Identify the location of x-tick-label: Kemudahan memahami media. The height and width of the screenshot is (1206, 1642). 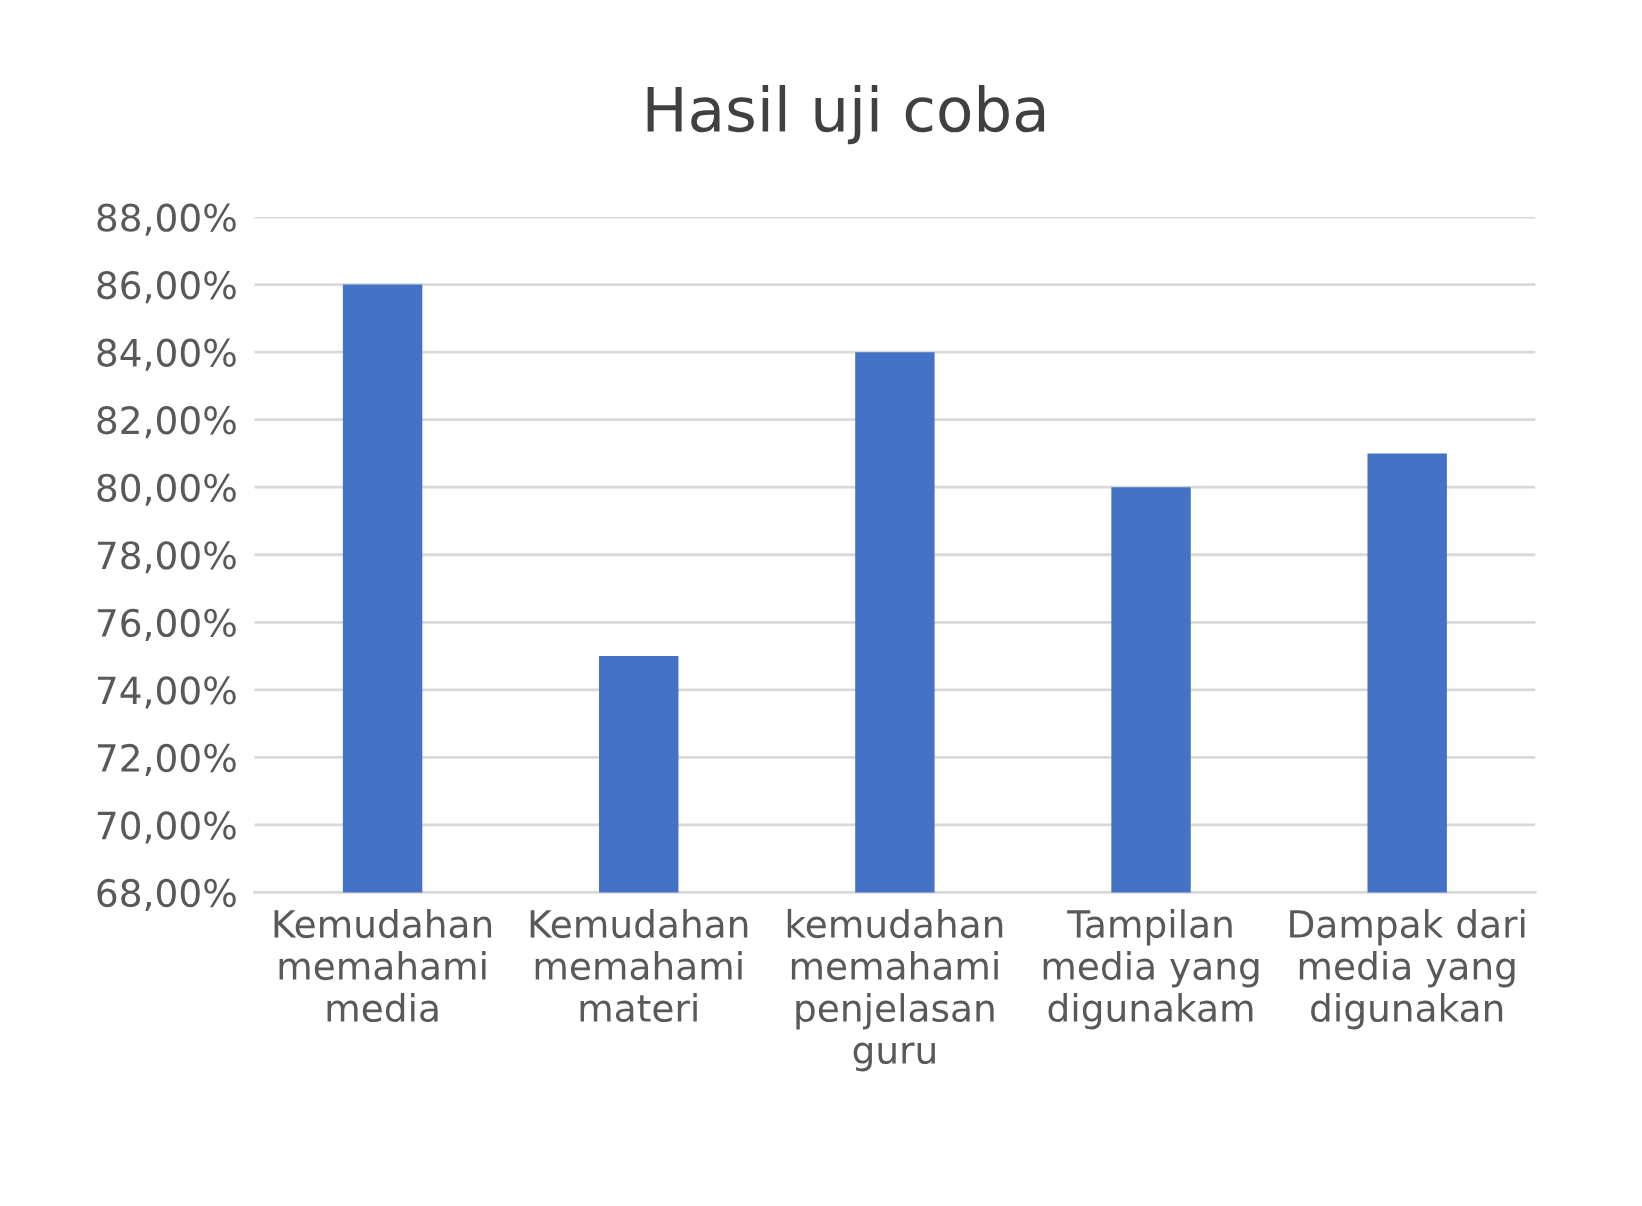
(383, 966).